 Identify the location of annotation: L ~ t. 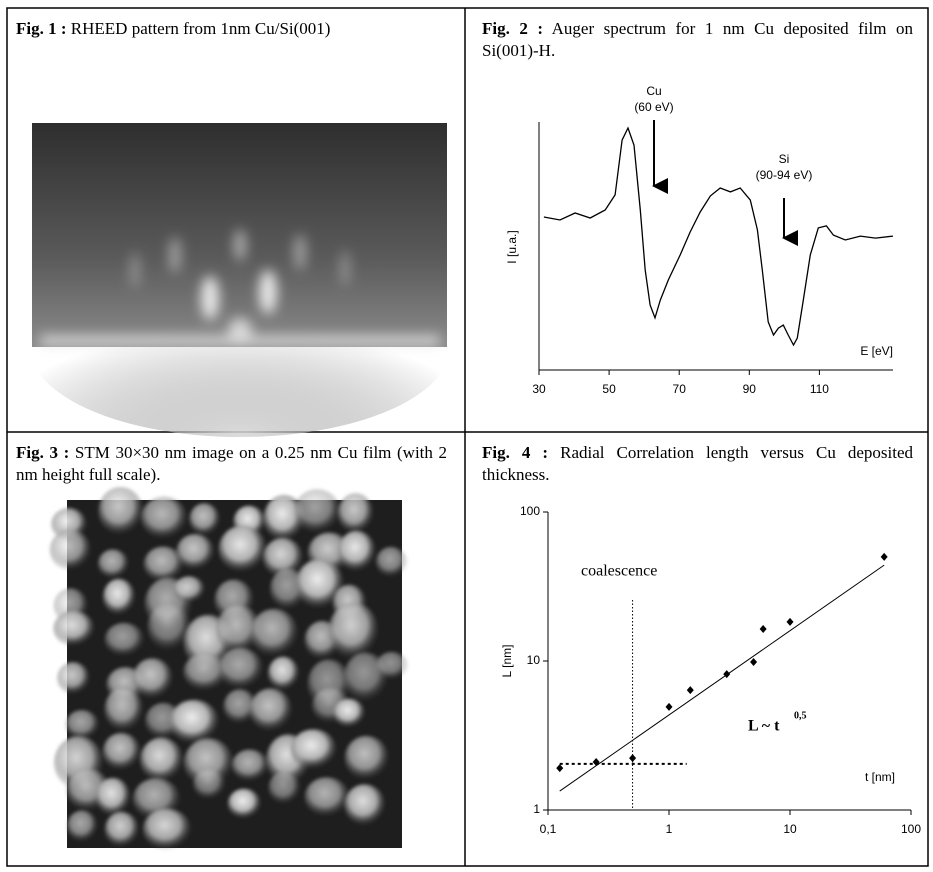
(764, 726).